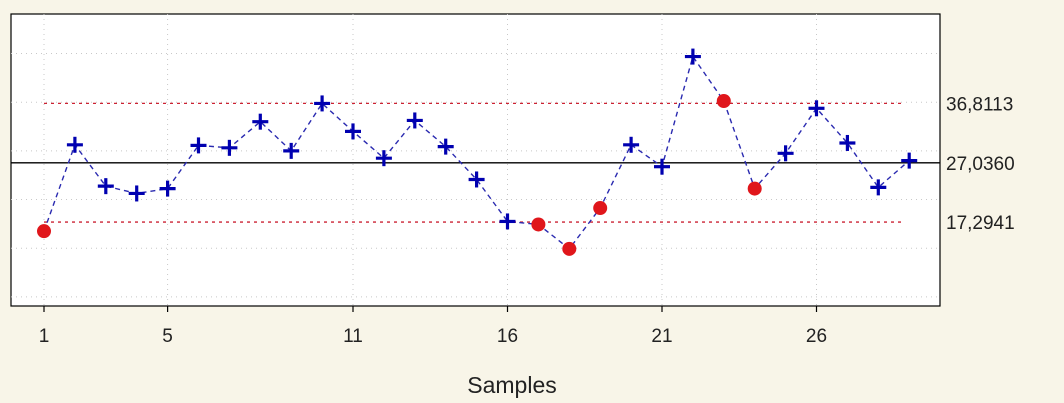  What do you see at coordinates (507, 336) in the screenshot?
I see `x-tick-label: 16` at bounding box center [507, 336].